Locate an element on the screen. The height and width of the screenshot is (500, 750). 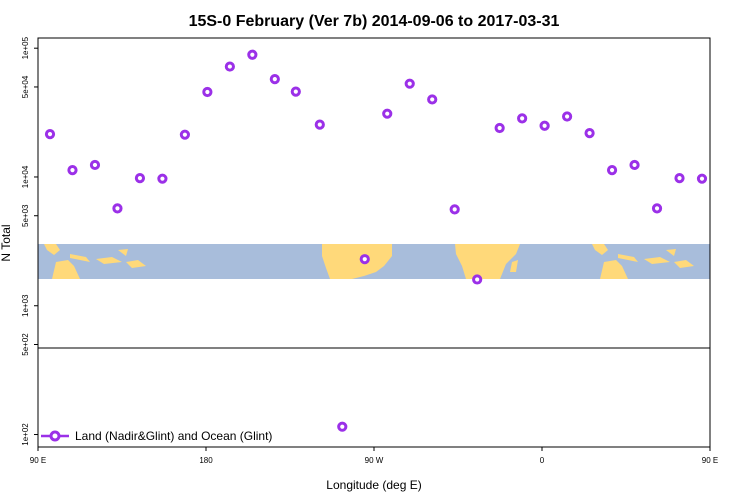
x-tick-label: 180 is located at coordinates (206, 460).